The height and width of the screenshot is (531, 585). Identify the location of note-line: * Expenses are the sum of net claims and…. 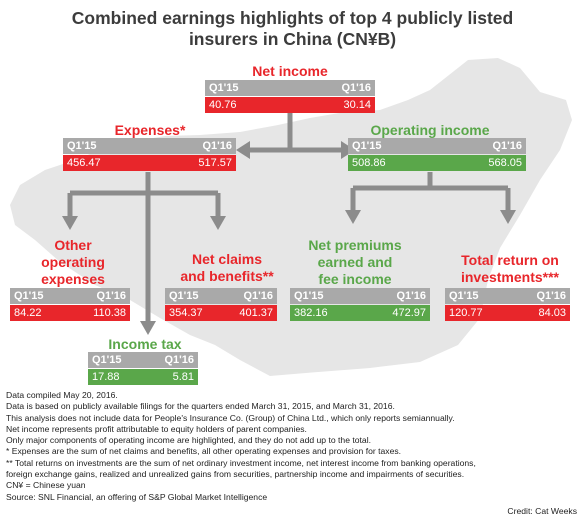
(204, 451).